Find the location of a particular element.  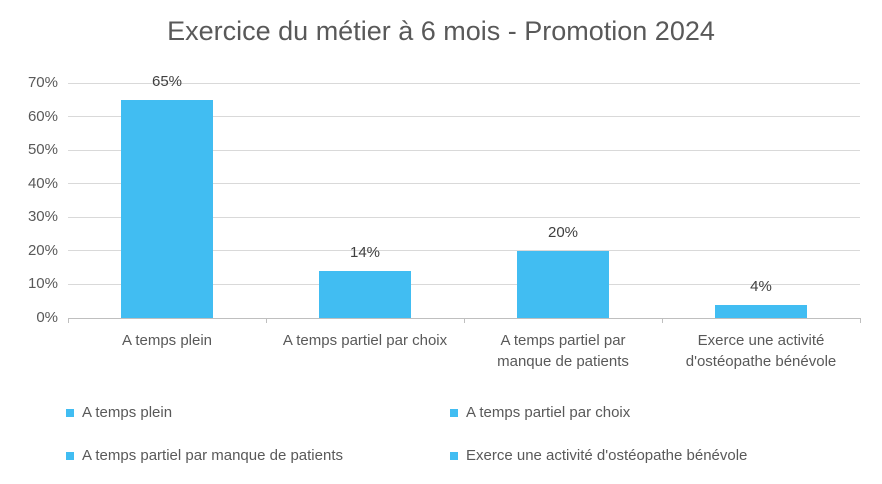

y-tick-label: 20% is located at coordinates (42, 250).